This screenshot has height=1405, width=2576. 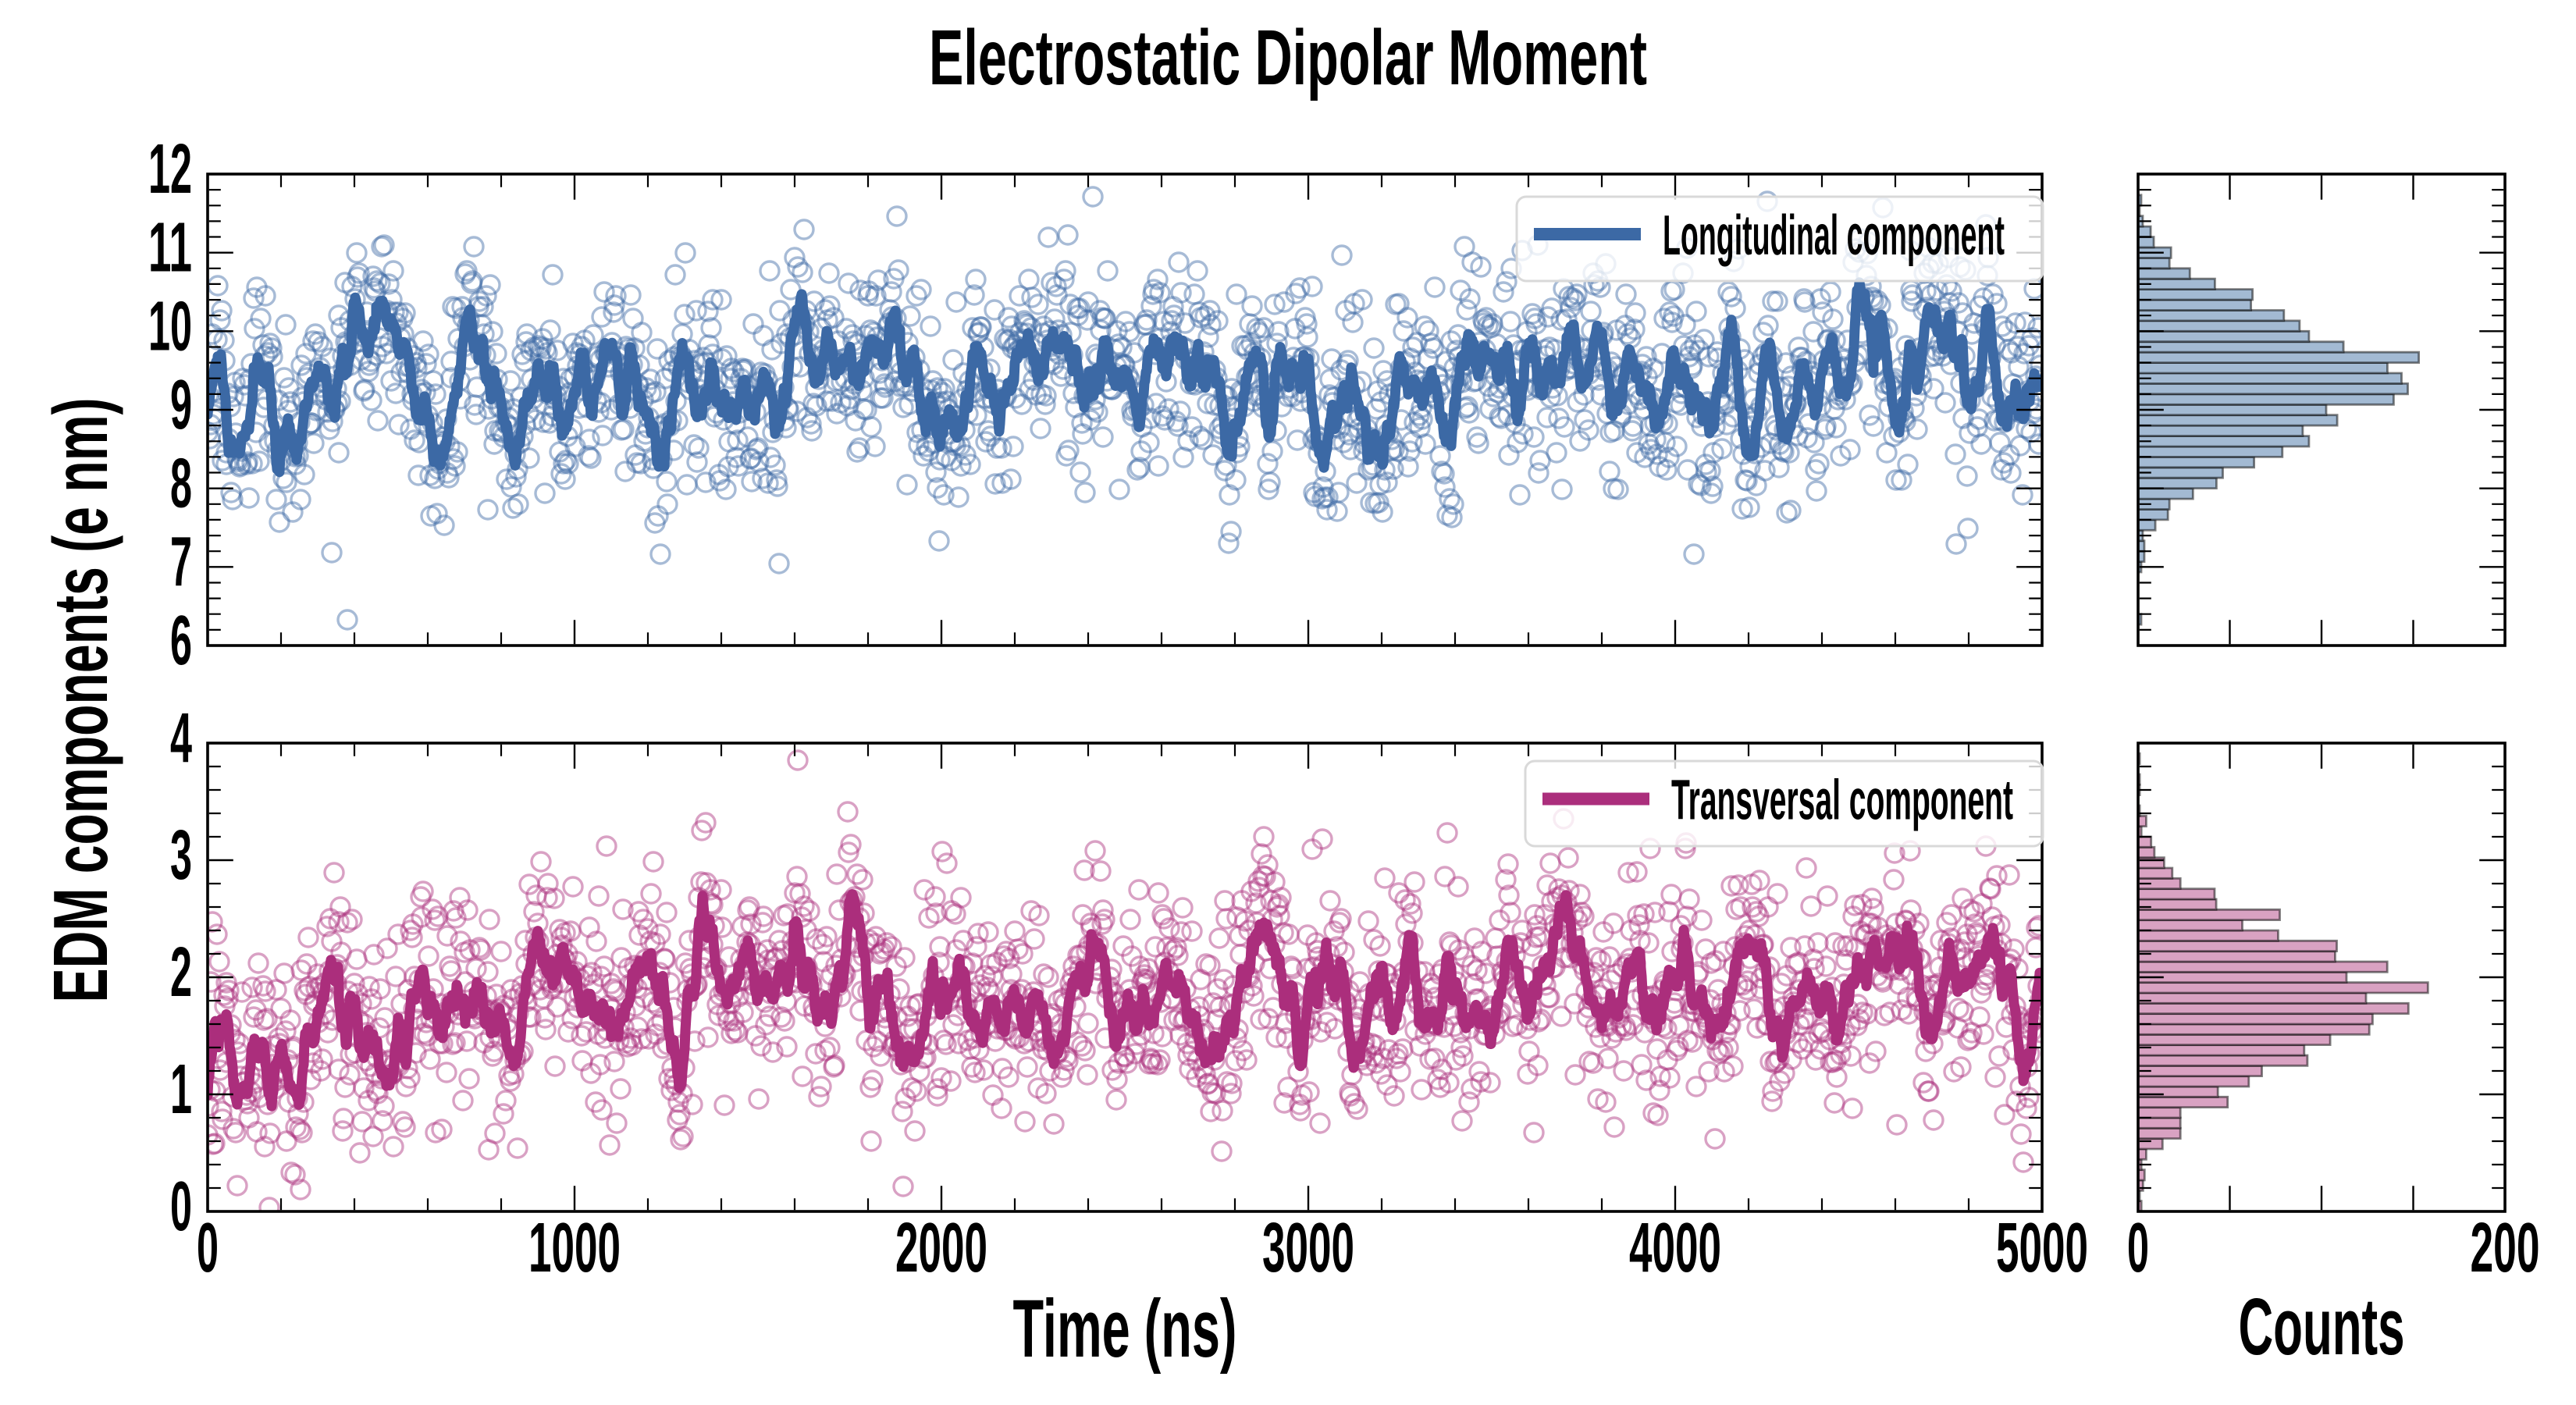 What do you see at coordinates (941, 1248) in the screenshot?
I see `svg-text: 2000` at bounding box center [941, 1248].